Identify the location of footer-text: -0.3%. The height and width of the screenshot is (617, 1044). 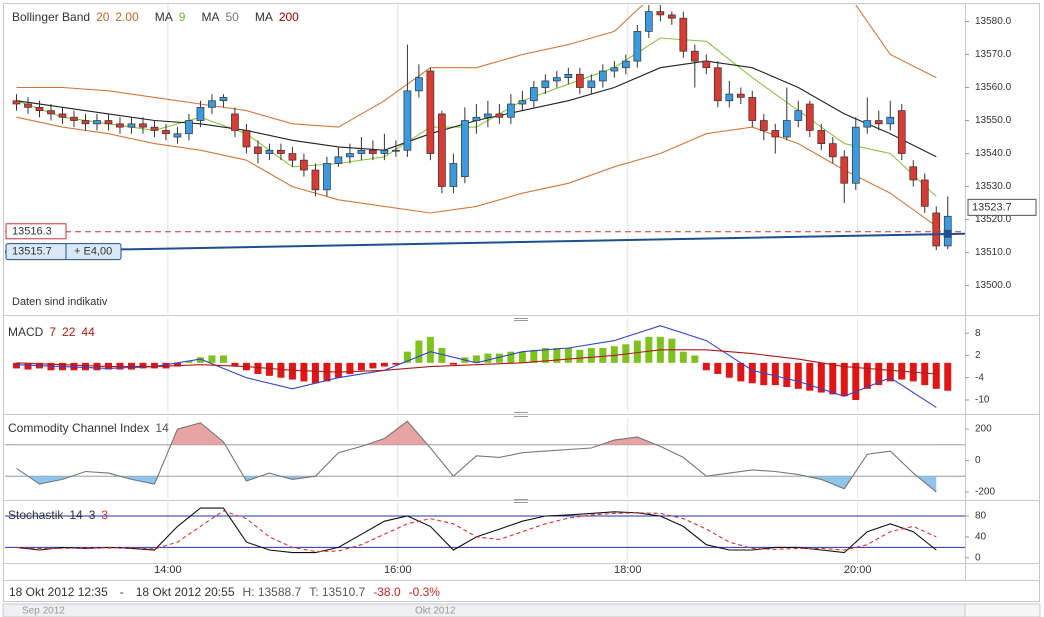
(425, 592).